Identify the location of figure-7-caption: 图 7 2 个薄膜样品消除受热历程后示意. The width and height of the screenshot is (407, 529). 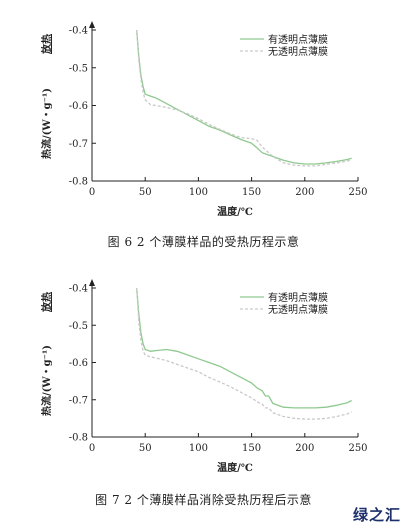
(203, 500).